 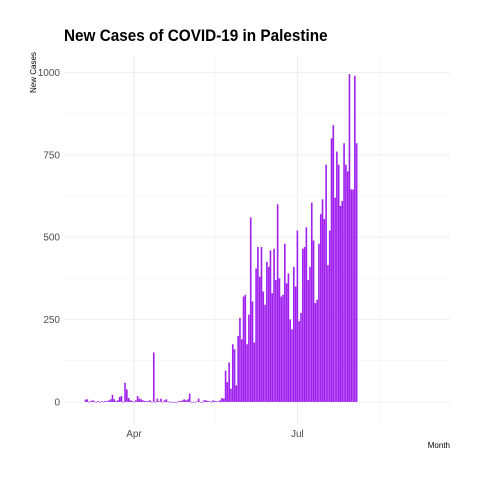 What do you see at coordinates (49, 73) in the screenshot?
I see `y-tick-label: 1000` at bounding box center [49, 73].